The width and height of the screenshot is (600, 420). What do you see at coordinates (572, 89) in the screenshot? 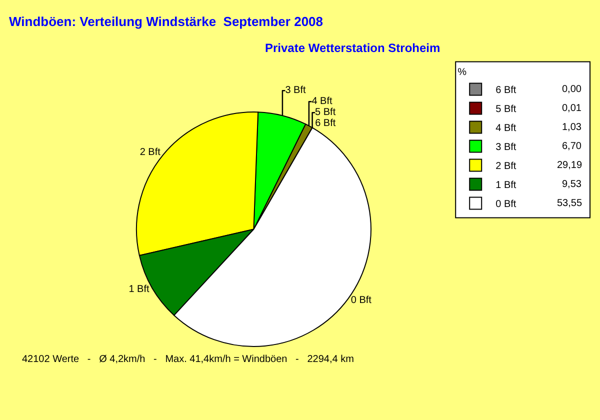
I see `text: 0,00` at bounding box center [572, 89].